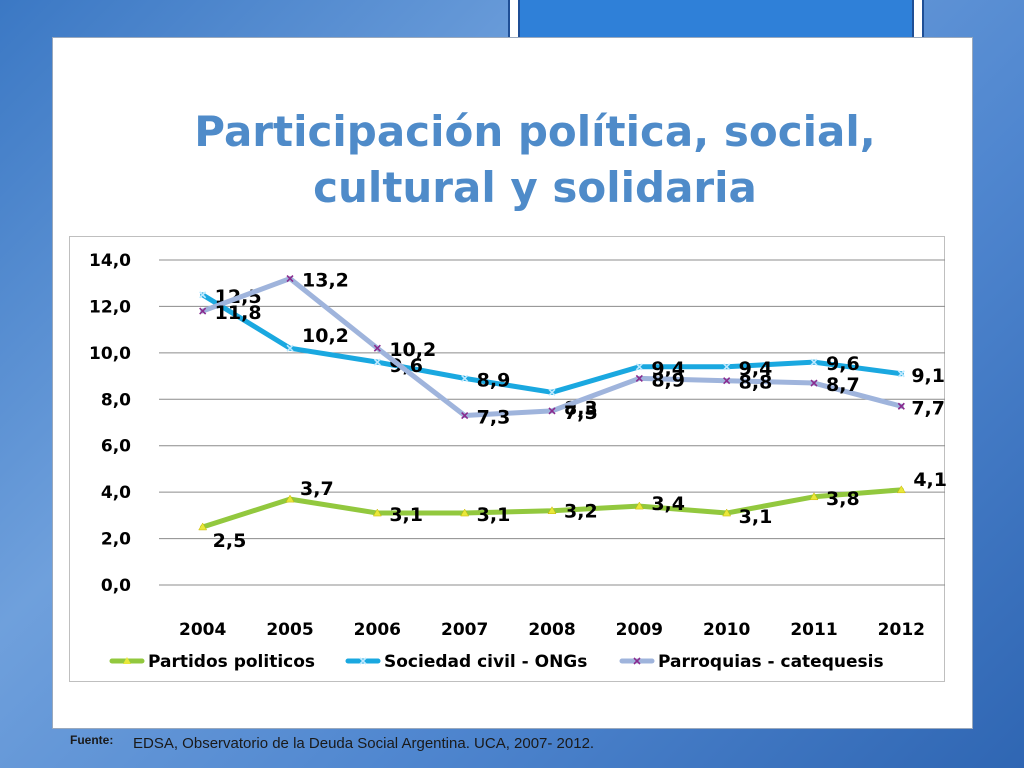 The image size is (1024, 768). I want to click on slide-title-line-1: Participación política, social,, so click(535, 131).